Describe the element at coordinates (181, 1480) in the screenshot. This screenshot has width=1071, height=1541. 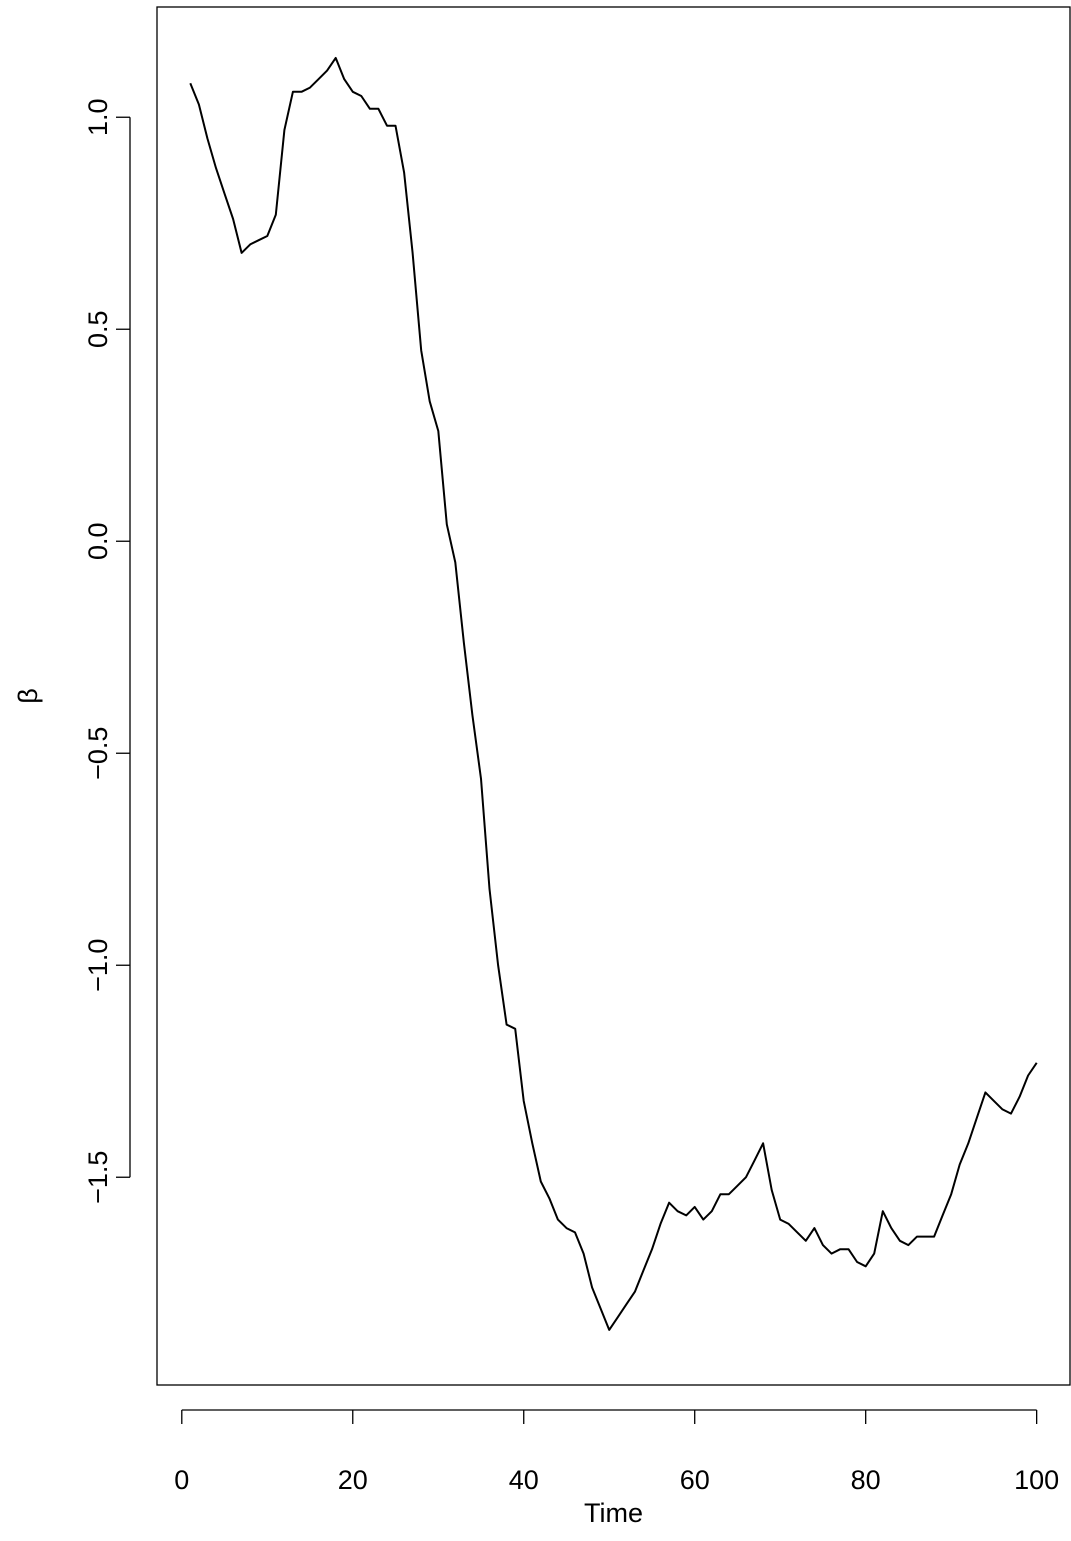
I see `x-tick-label: 0` at that location.